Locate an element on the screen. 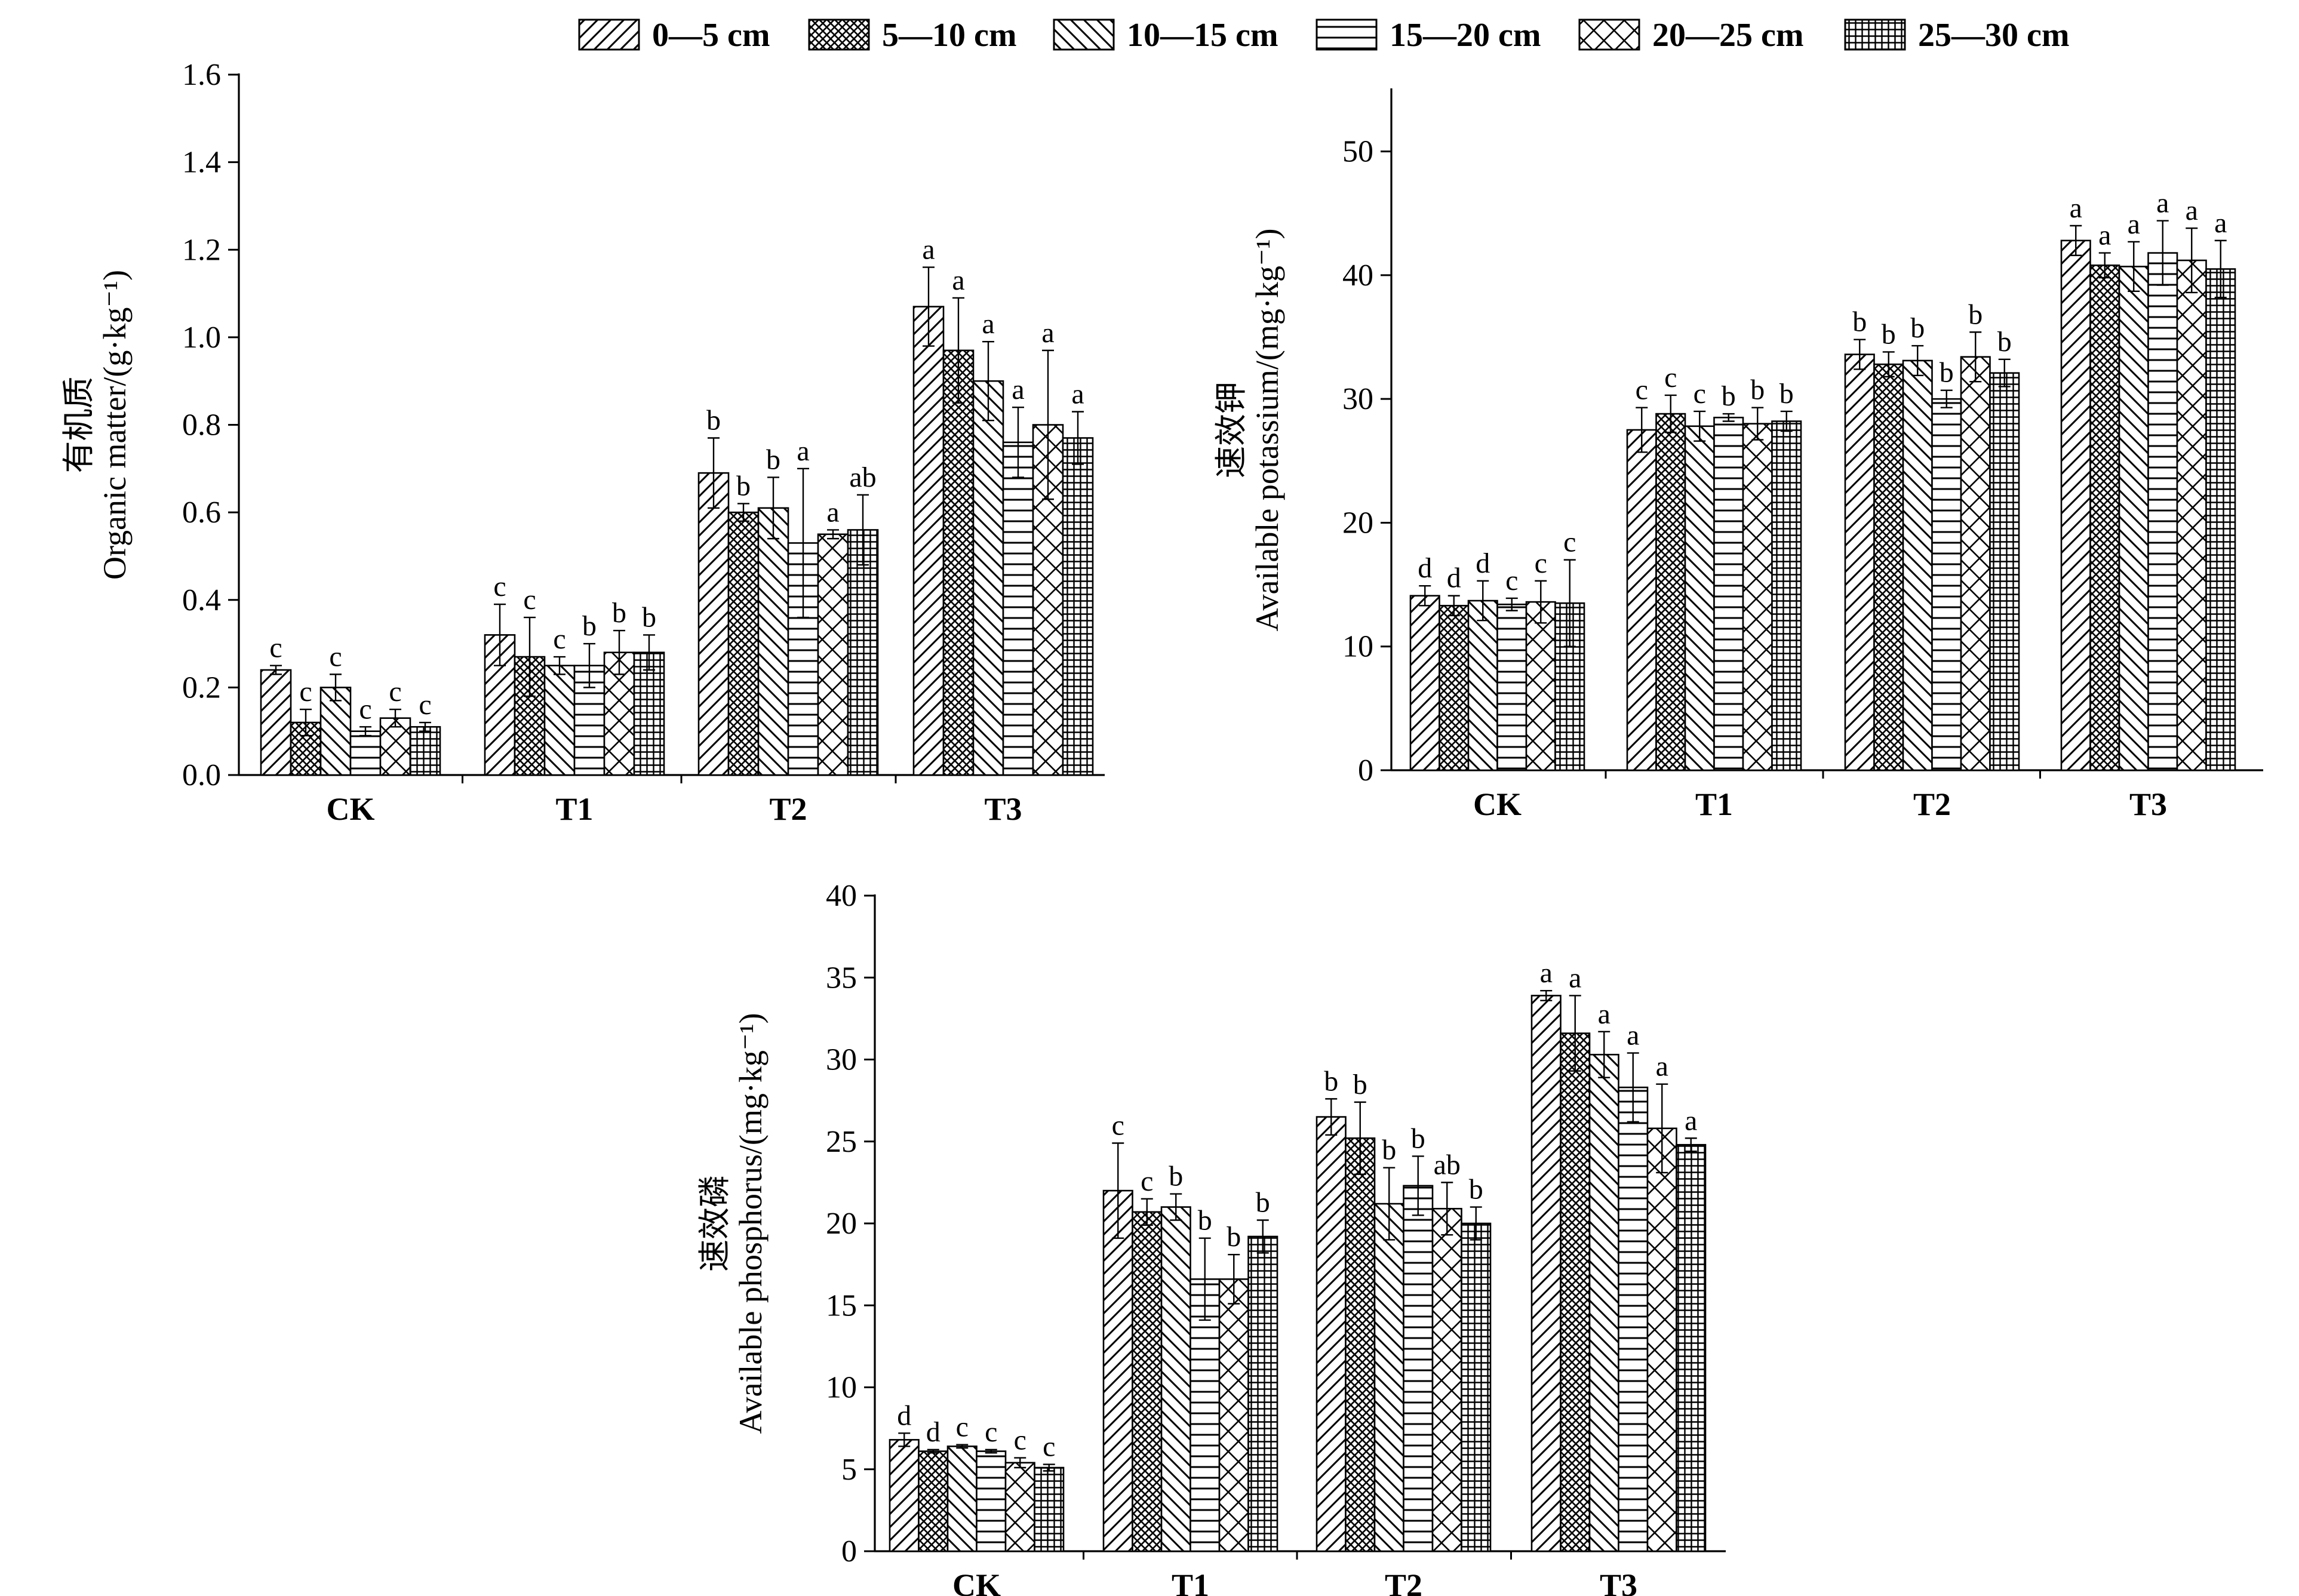 This screenshot has height=1596, width=2299. x-category-label: T2 is located at coordinates (788, 809).